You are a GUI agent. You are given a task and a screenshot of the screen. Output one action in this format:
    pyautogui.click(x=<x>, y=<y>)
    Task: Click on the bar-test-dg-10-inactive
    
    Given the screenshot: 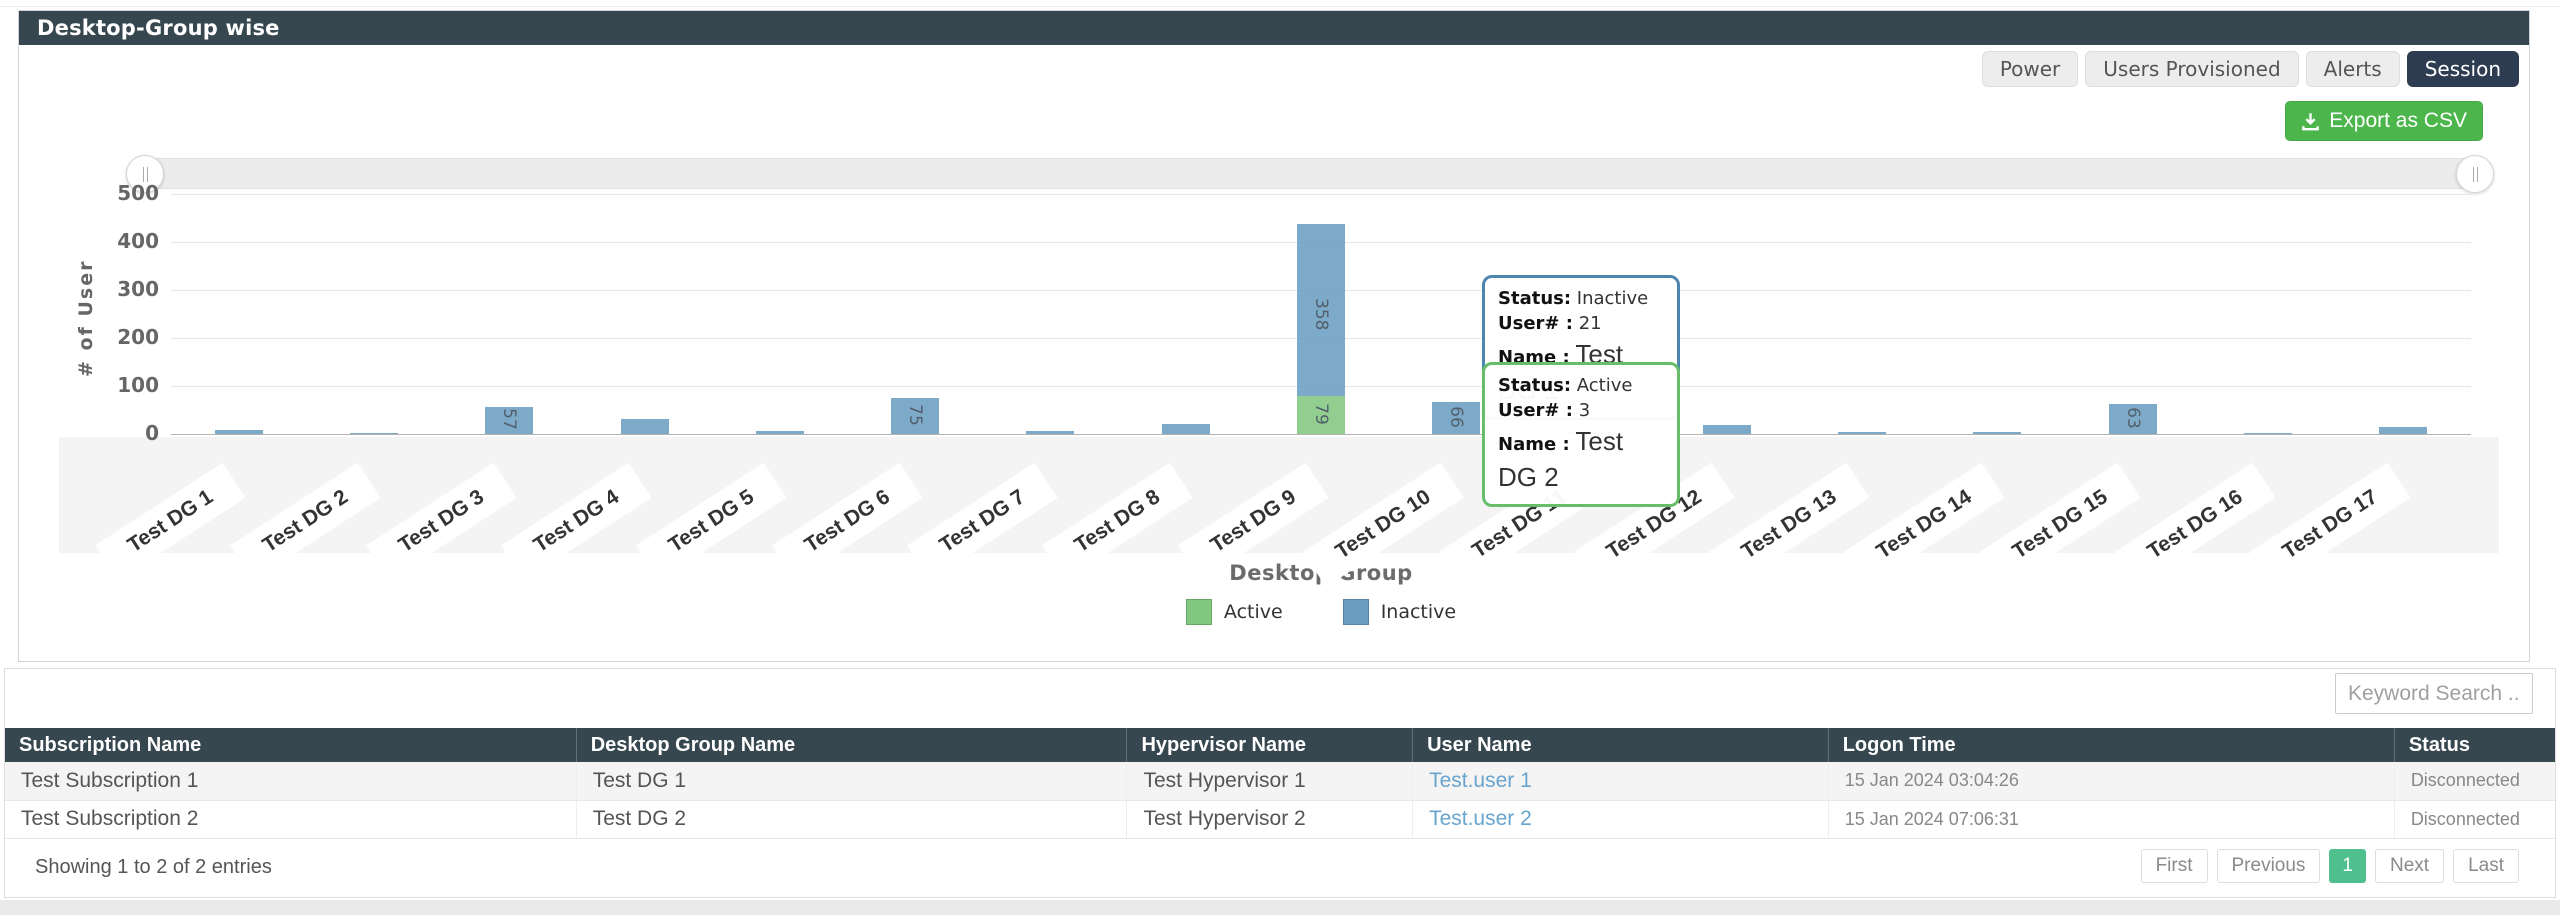 What is the action you would take?
    pyautogui.click(x=1456, y=418)
    